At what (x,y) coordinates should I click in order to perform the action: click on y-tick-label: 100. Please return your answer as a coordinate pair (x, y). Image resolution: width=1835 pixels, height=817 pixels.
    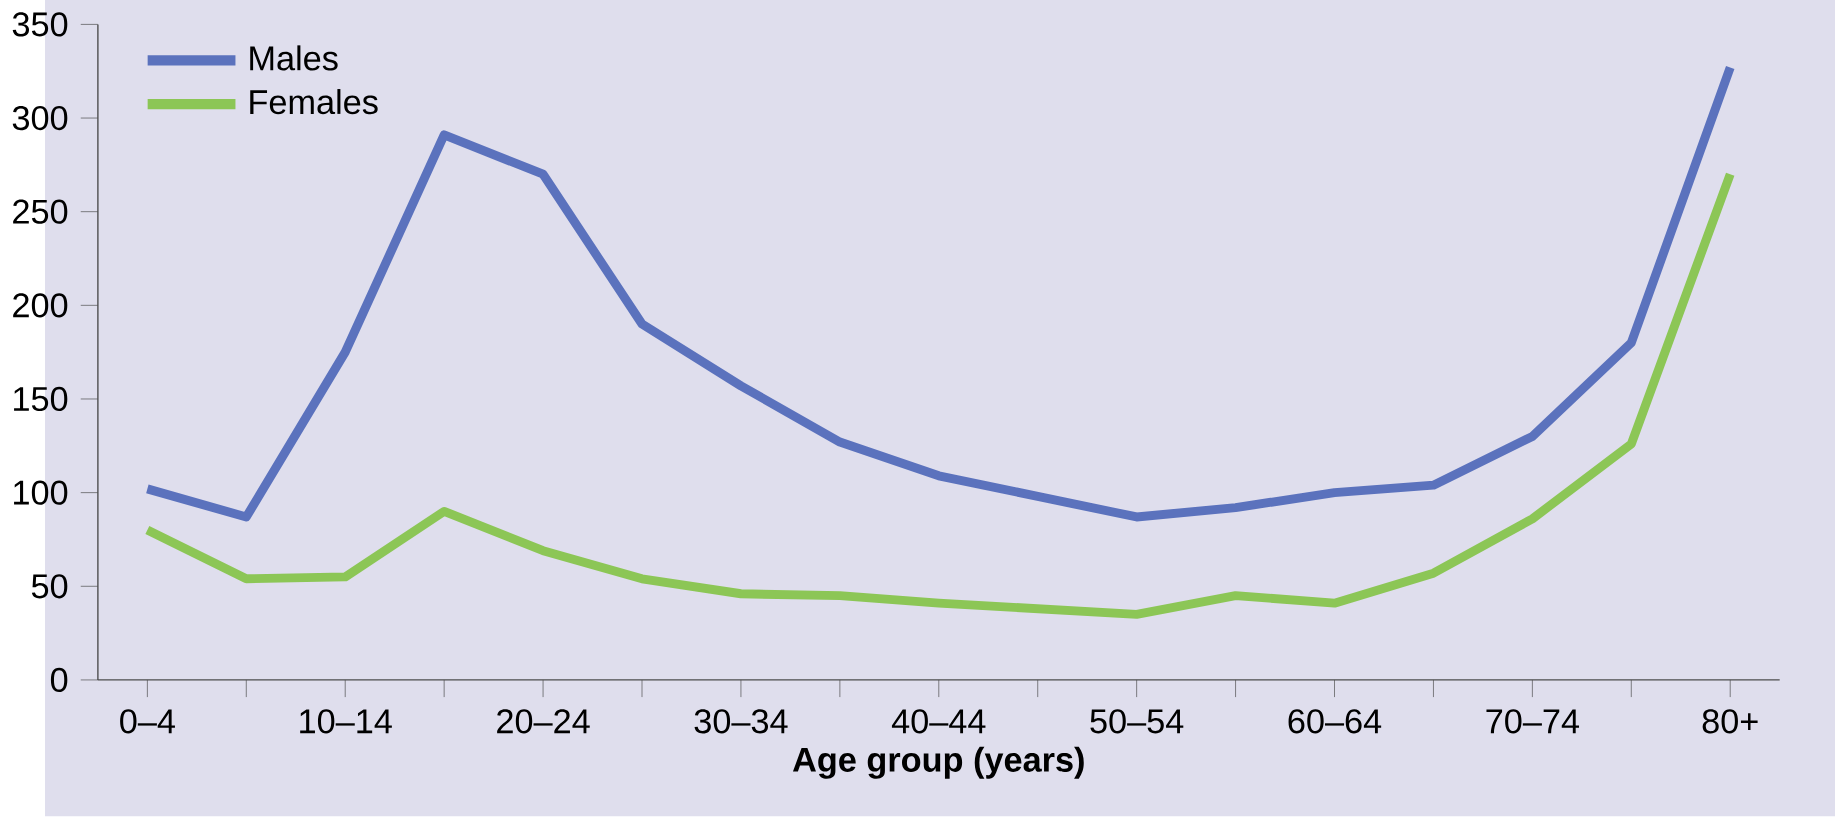
    Looking at the image, I should click on (41, 493).